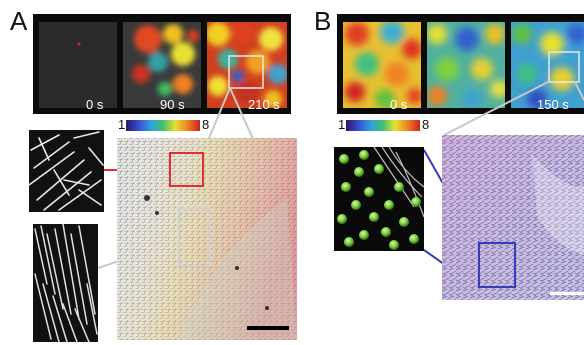 Image resolution: width=584 pixels, height=345 pixels. What do you see at coordinates (399, 104) in the screenshot?
I see `panel-b-time-0: 0 s` at bounding box center [399, 104].